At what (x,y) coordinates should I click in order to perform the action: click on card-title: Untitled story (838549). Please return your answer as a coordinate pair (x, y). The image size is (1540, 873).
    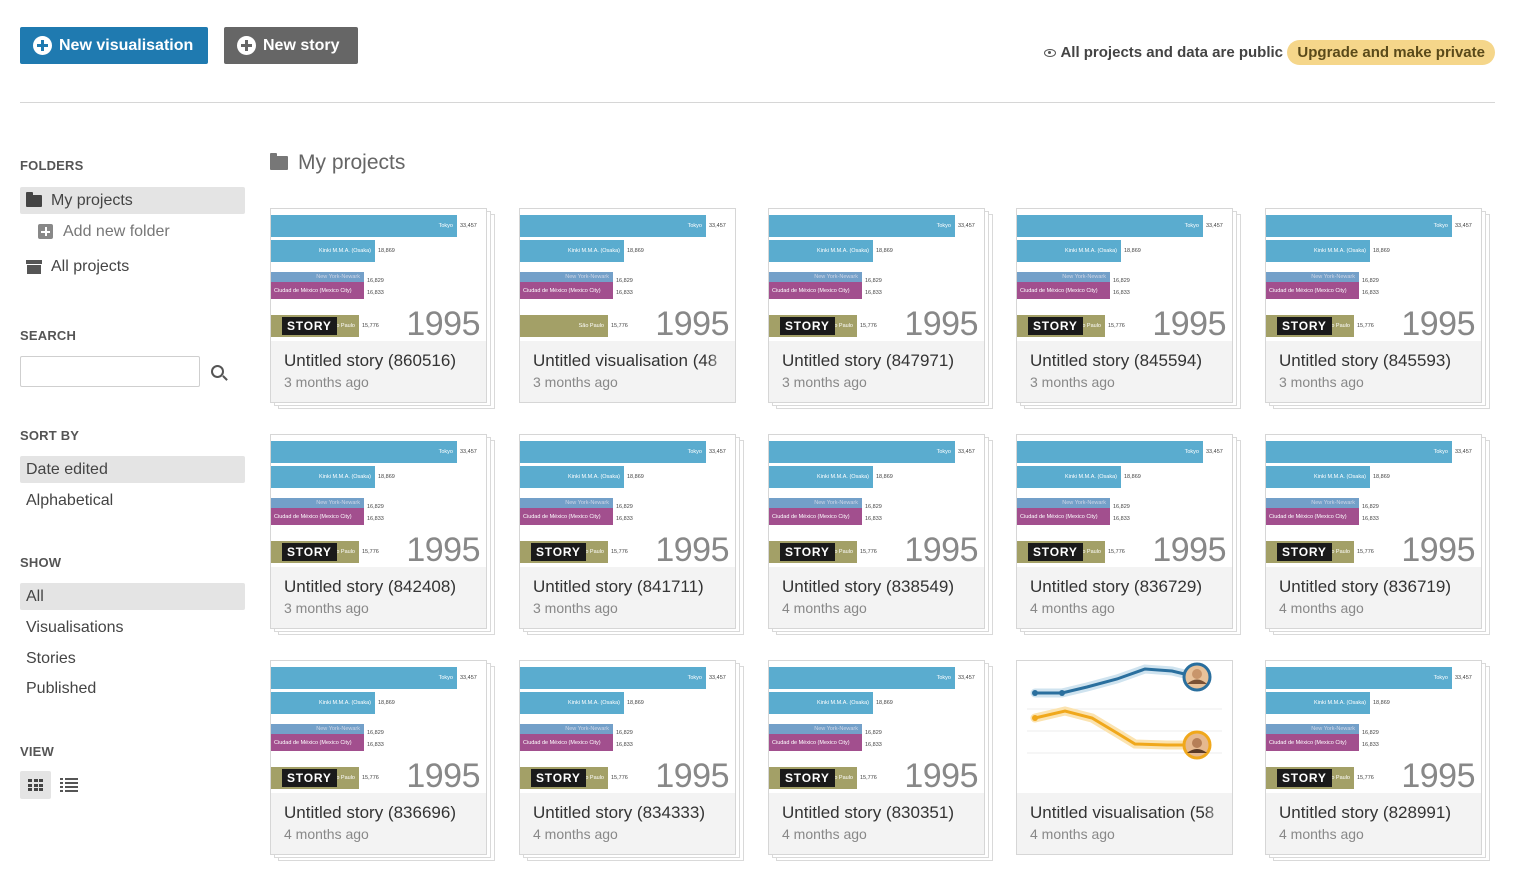
    Looking at the image, I should click on (868, 586).